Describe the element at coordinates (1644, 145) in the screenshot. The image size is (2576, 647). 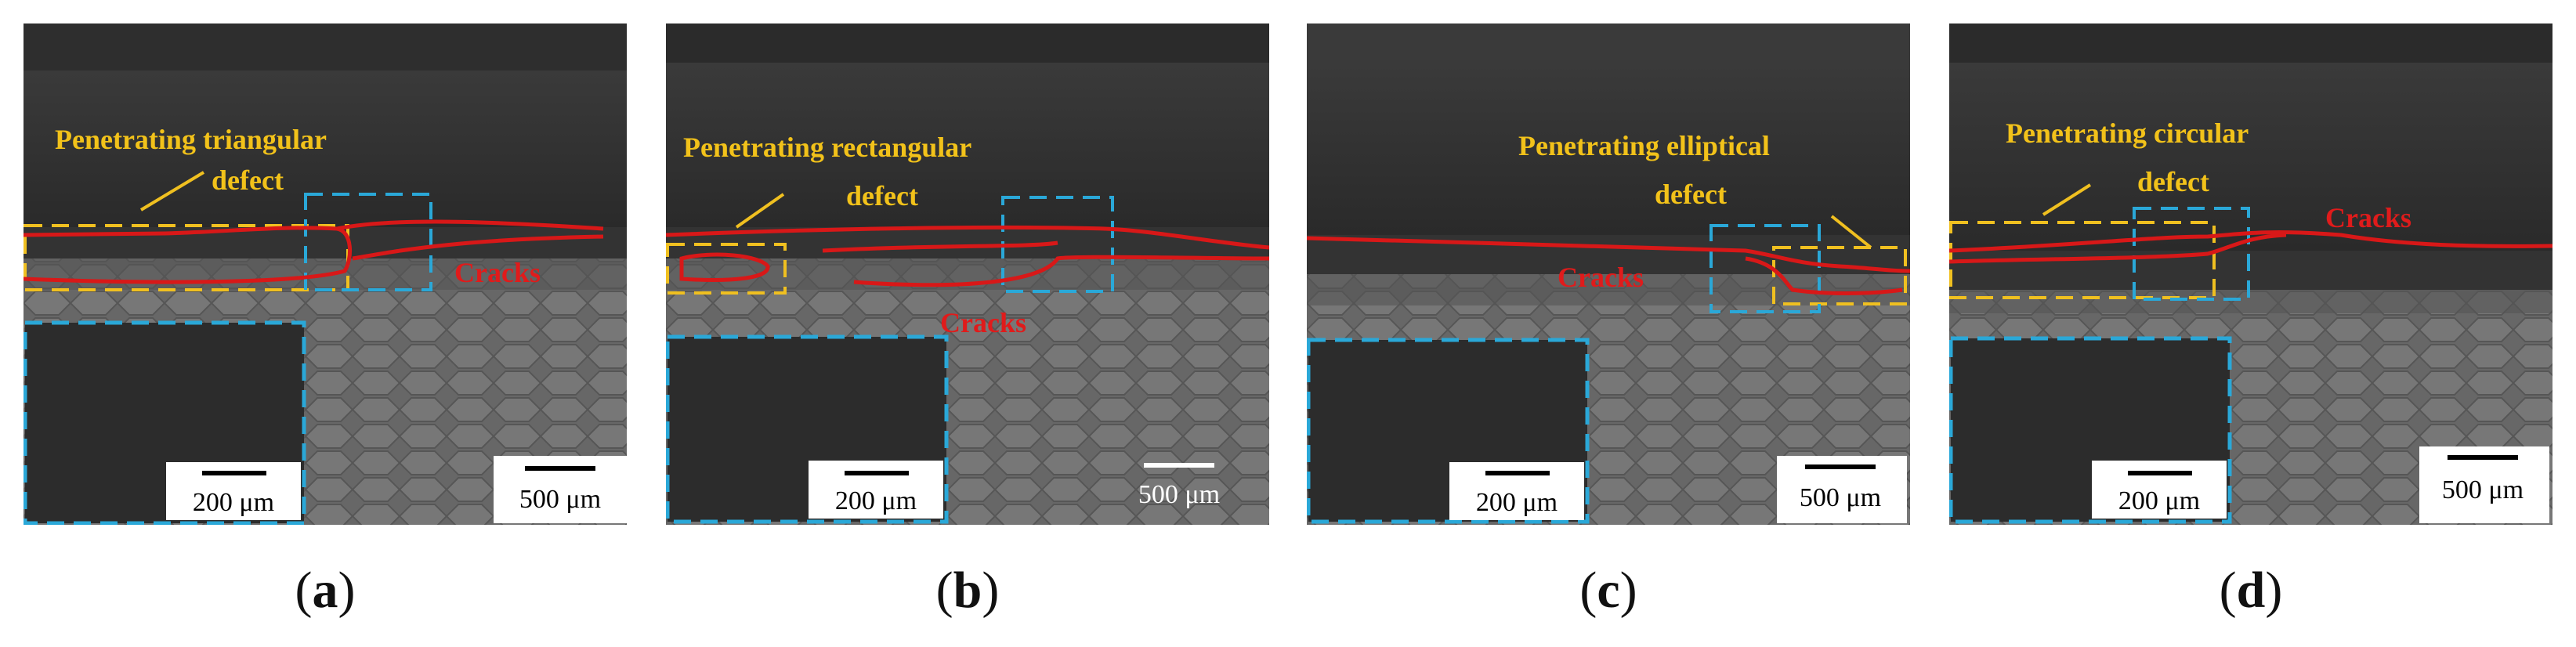
I see `defect-label-line1: Penetrating elliptical` at that location.